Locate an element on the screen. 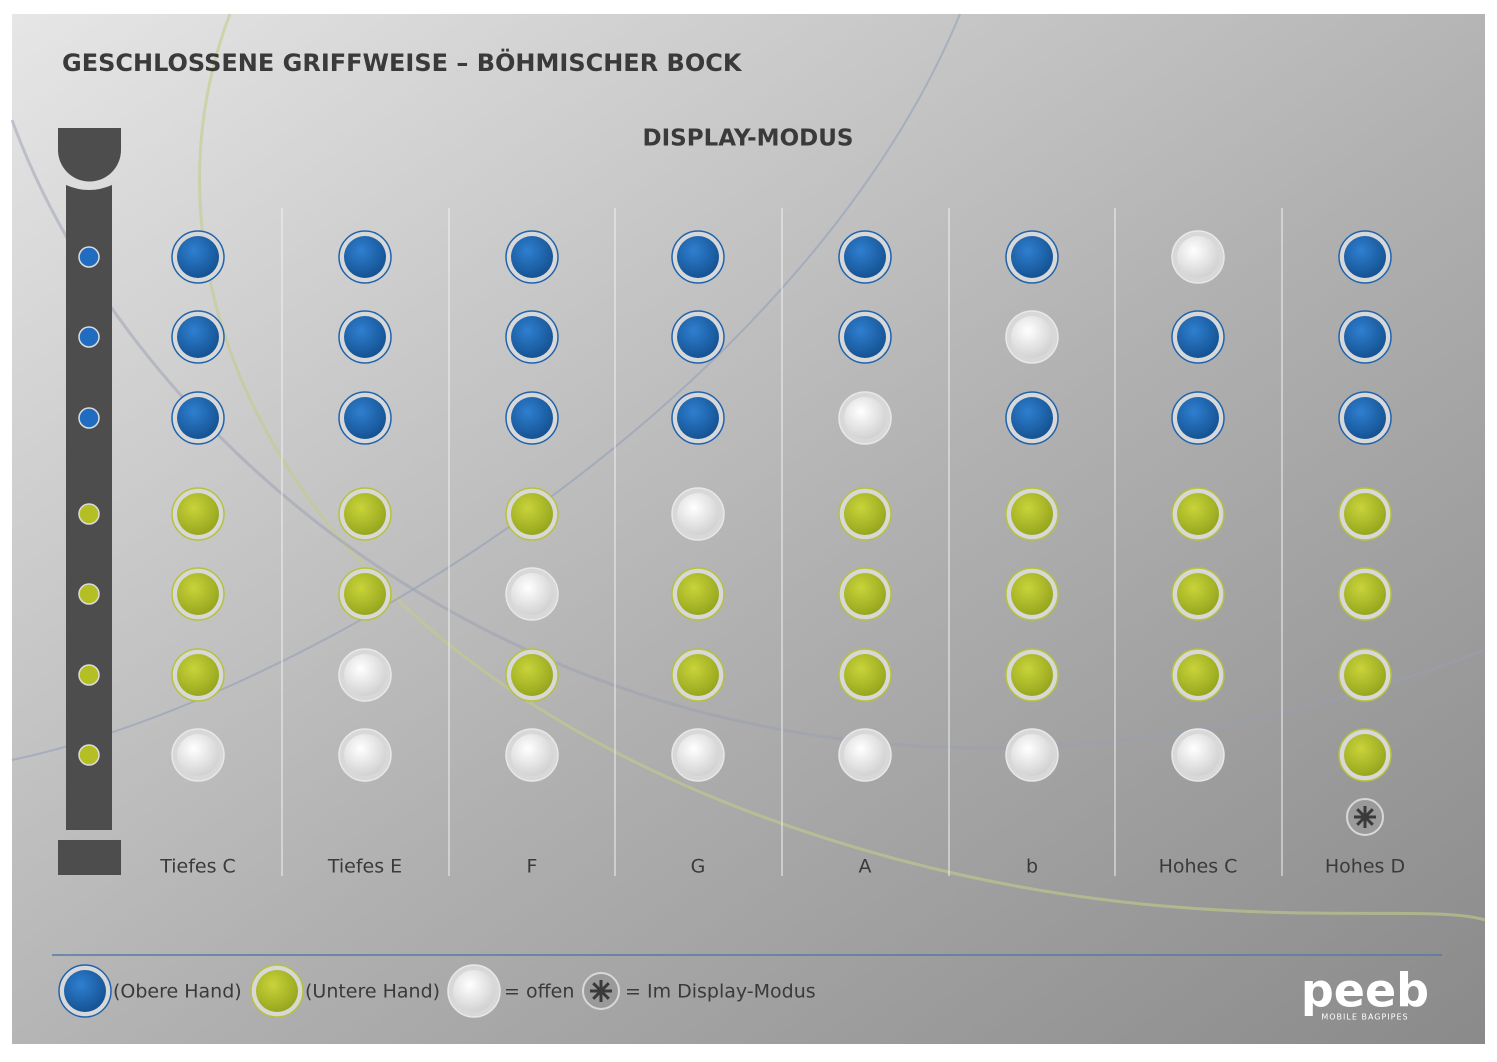 This screenshot has width=1497, height=1062. legend-text: = offen is located at coordinates (539, 992).